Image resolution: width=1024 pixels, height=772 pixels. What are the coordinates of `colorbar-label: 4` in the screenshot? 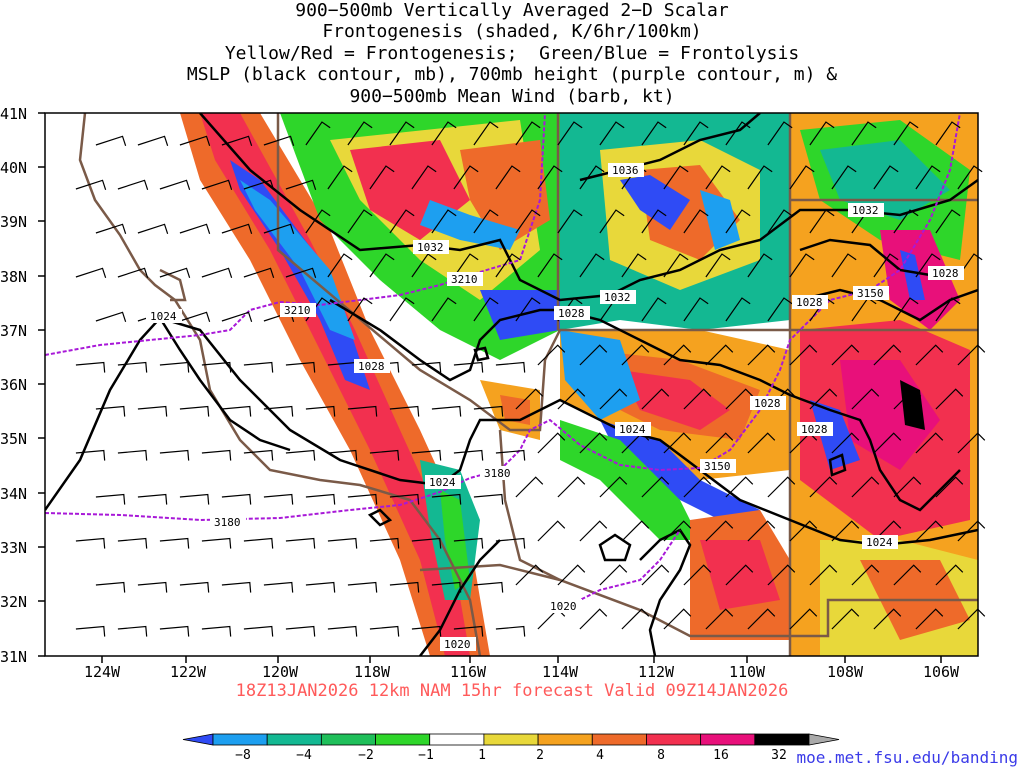 It's located at (600, 755).